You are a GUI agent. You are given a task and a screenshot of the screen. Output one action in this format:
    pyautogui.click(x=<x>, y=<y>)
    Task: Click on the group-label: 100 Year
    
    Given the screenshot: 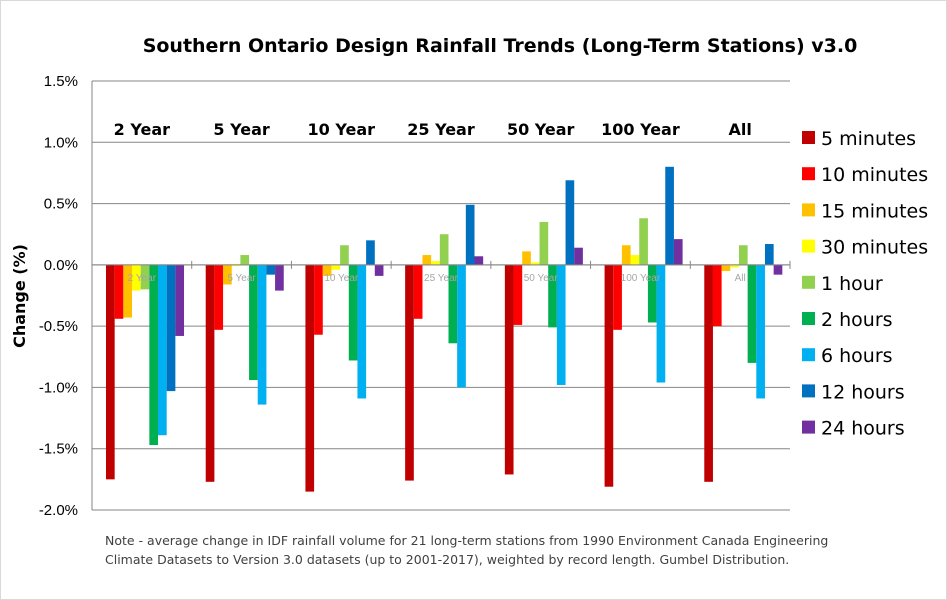 What is the action you would take?
    pyautogui.click(x=640, y=129)
    